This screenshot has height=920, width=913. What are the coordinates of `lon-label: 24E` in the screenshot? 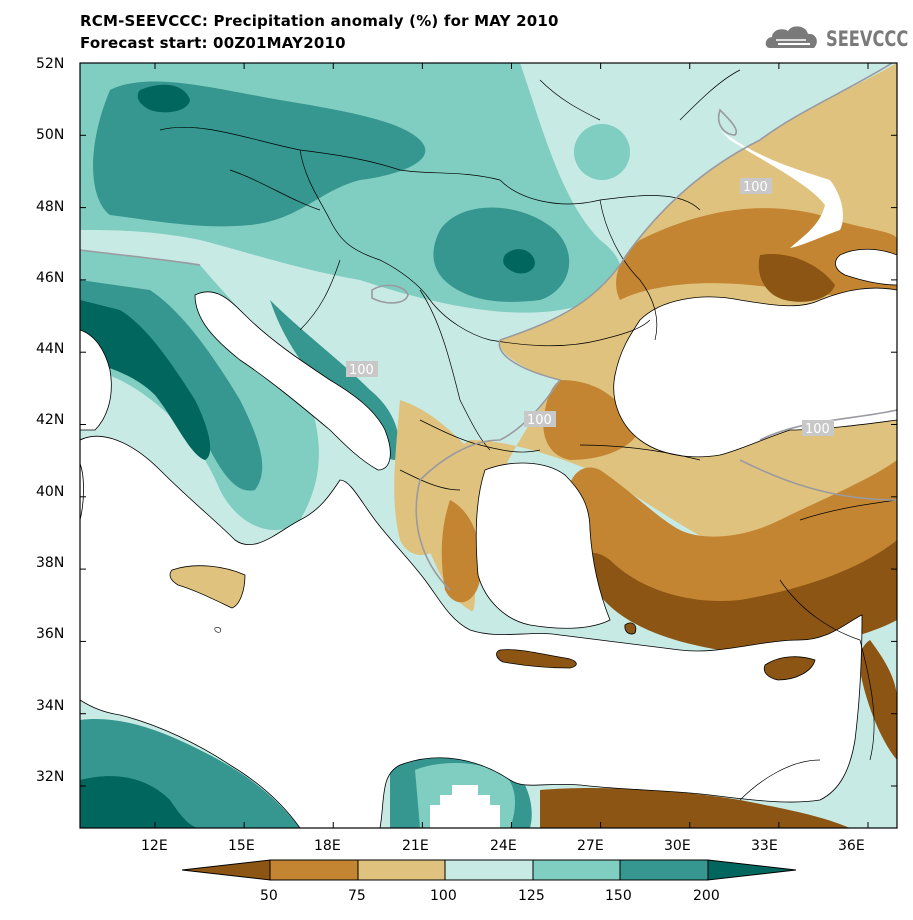 It's located at (503, 846).